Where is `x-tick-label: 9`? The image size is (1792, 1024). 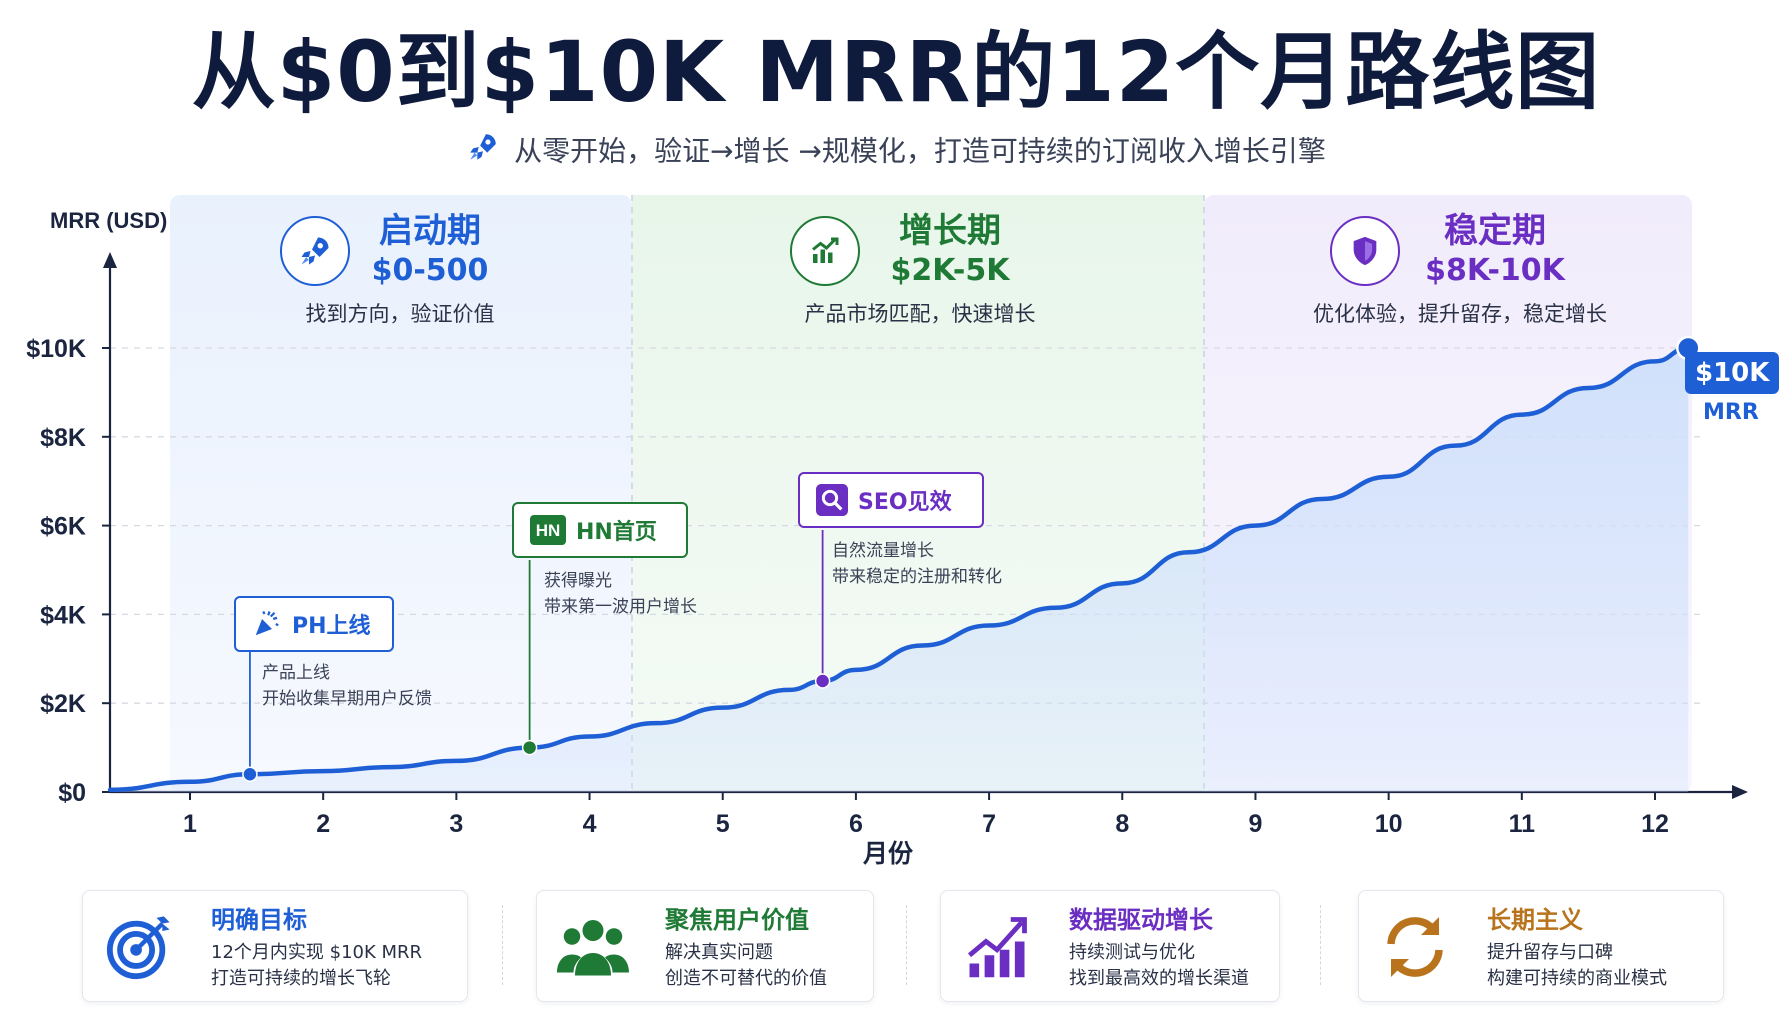 x-tick-label: 9 is located at coordinates (1256, 824).